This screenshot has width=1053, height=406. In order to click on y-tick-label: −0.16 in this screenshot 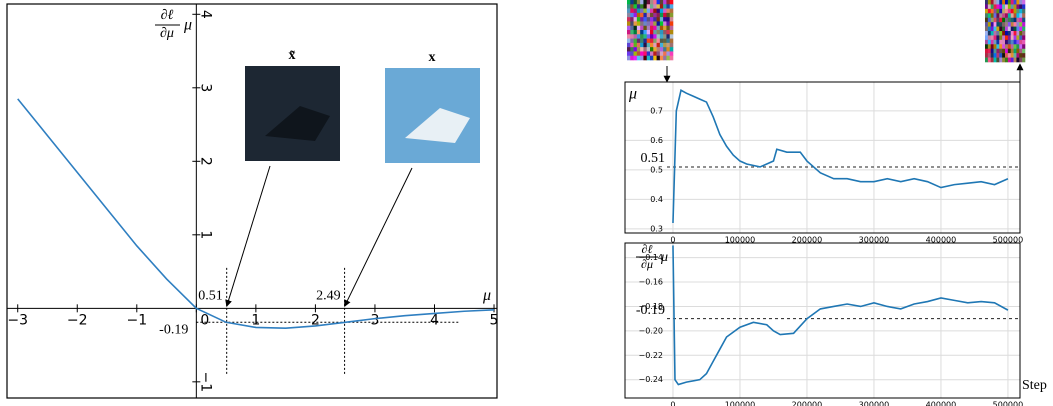, I will do `click(650, 282)`.